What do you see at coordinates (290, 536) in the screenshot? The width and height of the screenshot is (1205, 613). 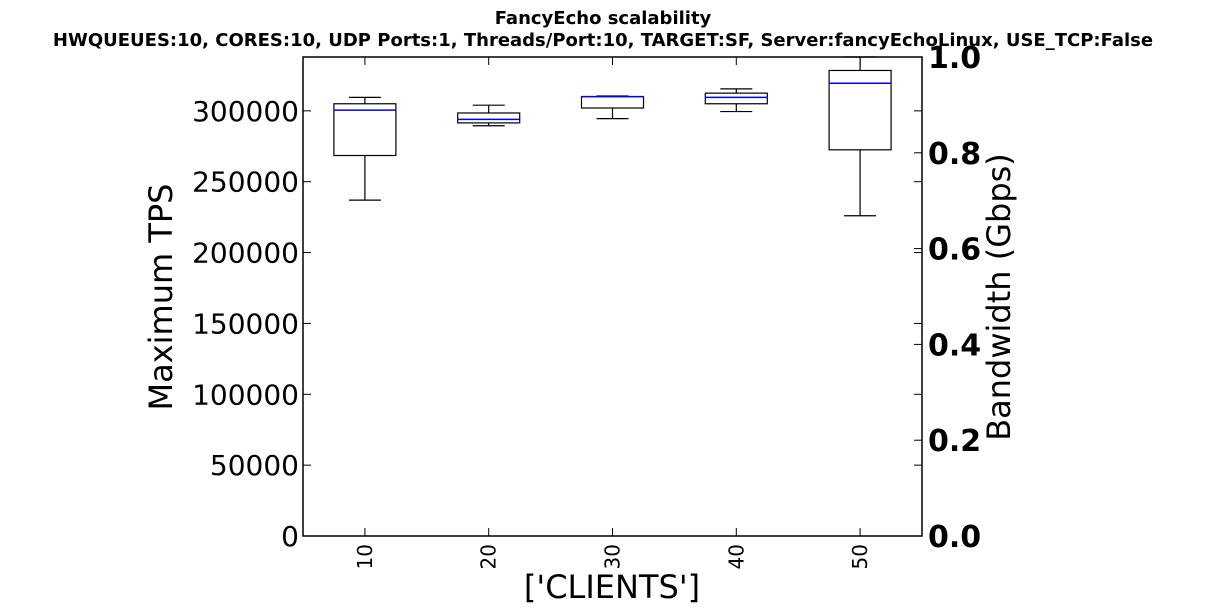 I see `y-tick-label: 0` at bounding box center [290, 536].